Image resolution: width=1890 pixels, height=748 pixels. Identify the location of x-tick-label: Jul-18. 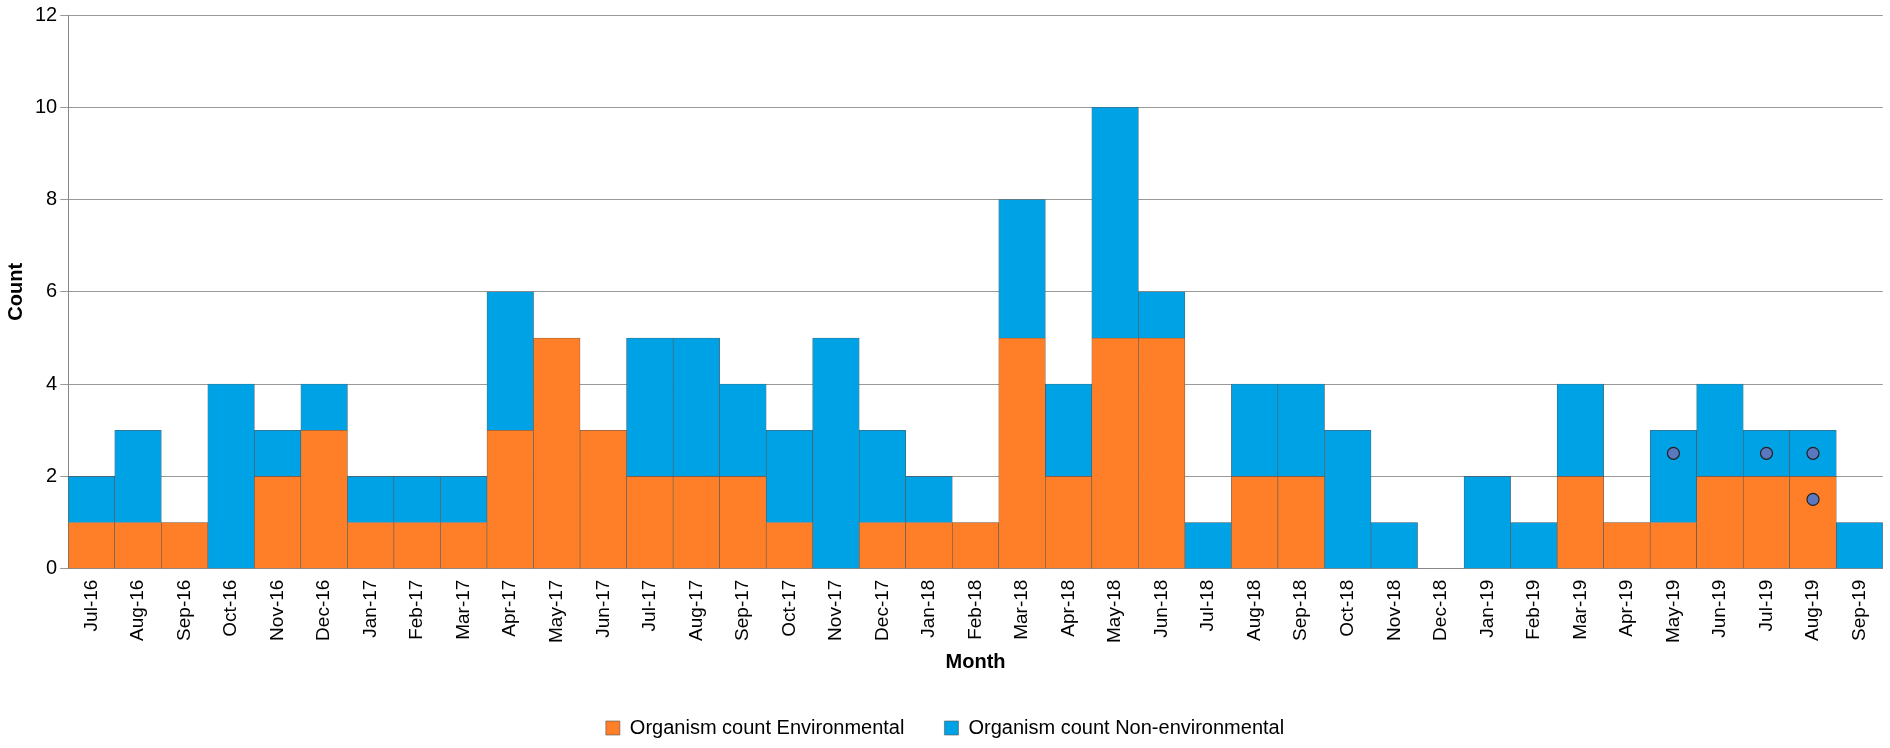
(1207, 605).